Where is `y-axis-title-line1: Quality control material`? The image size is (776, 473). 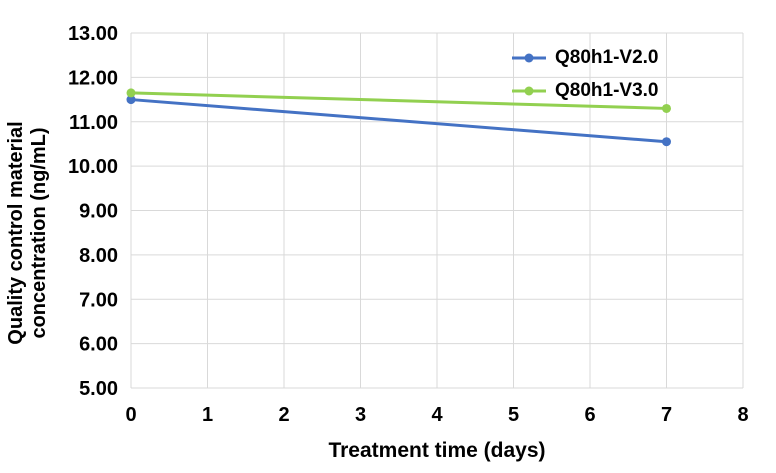 y-axis-title-line1: Quality control material is located at coordinates (16, 233).